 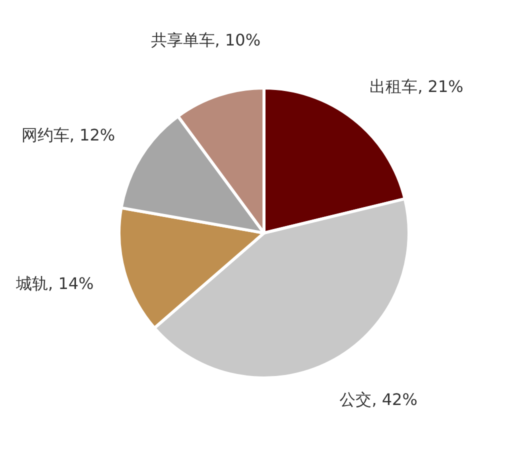 What do you see at coordinates (379, 400) in the screenshot?
I see `slice-label: 公交, 42%` at bounding box center [379, 400].